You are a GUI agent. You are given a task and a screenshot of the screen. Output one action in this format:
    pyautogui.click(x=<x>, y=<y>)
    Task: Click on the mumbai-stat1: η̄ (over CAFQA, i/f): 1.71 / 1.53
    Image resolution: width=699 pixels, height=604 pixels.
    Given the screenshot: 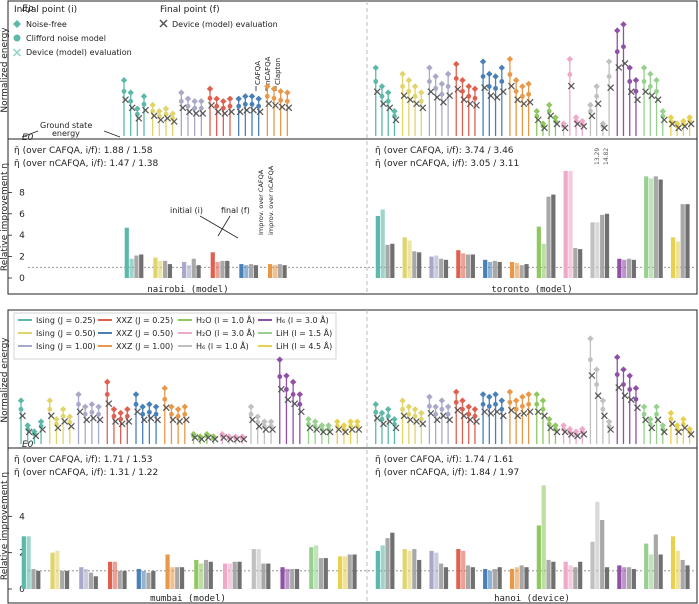 What is the action you would take?
    pyautogui.click(x=83, y=460)
    